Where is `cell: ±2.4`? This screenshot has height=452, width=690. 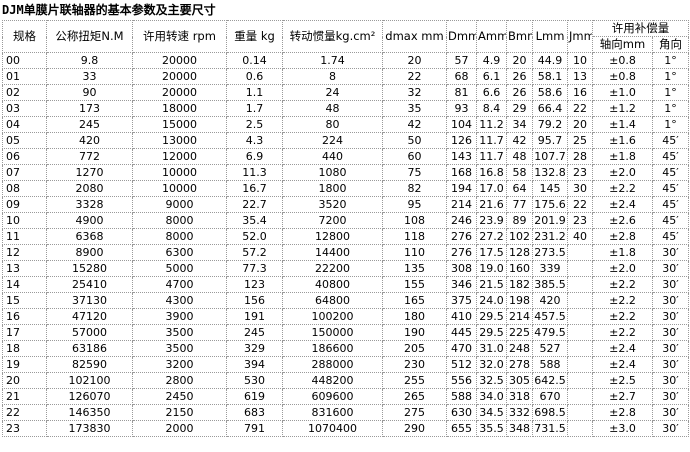
cell: ±2.4 is located at coordinates (622, 204).